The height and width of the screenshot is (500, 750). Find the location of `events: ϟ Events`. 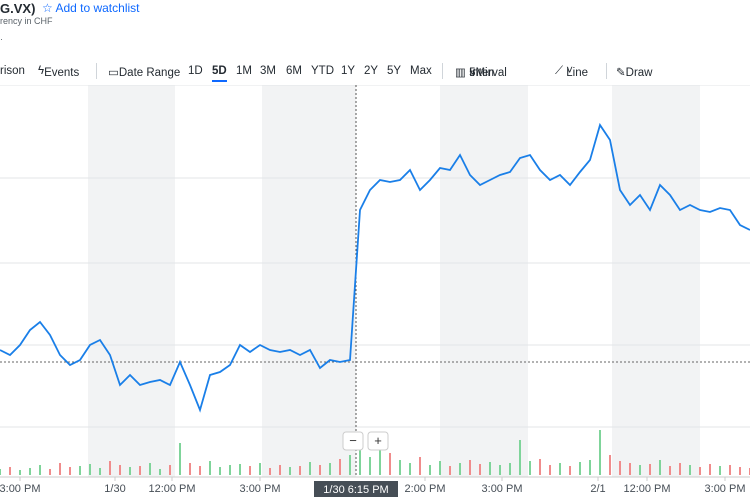

events: ϟ Events is located at coordinates (59, 72).